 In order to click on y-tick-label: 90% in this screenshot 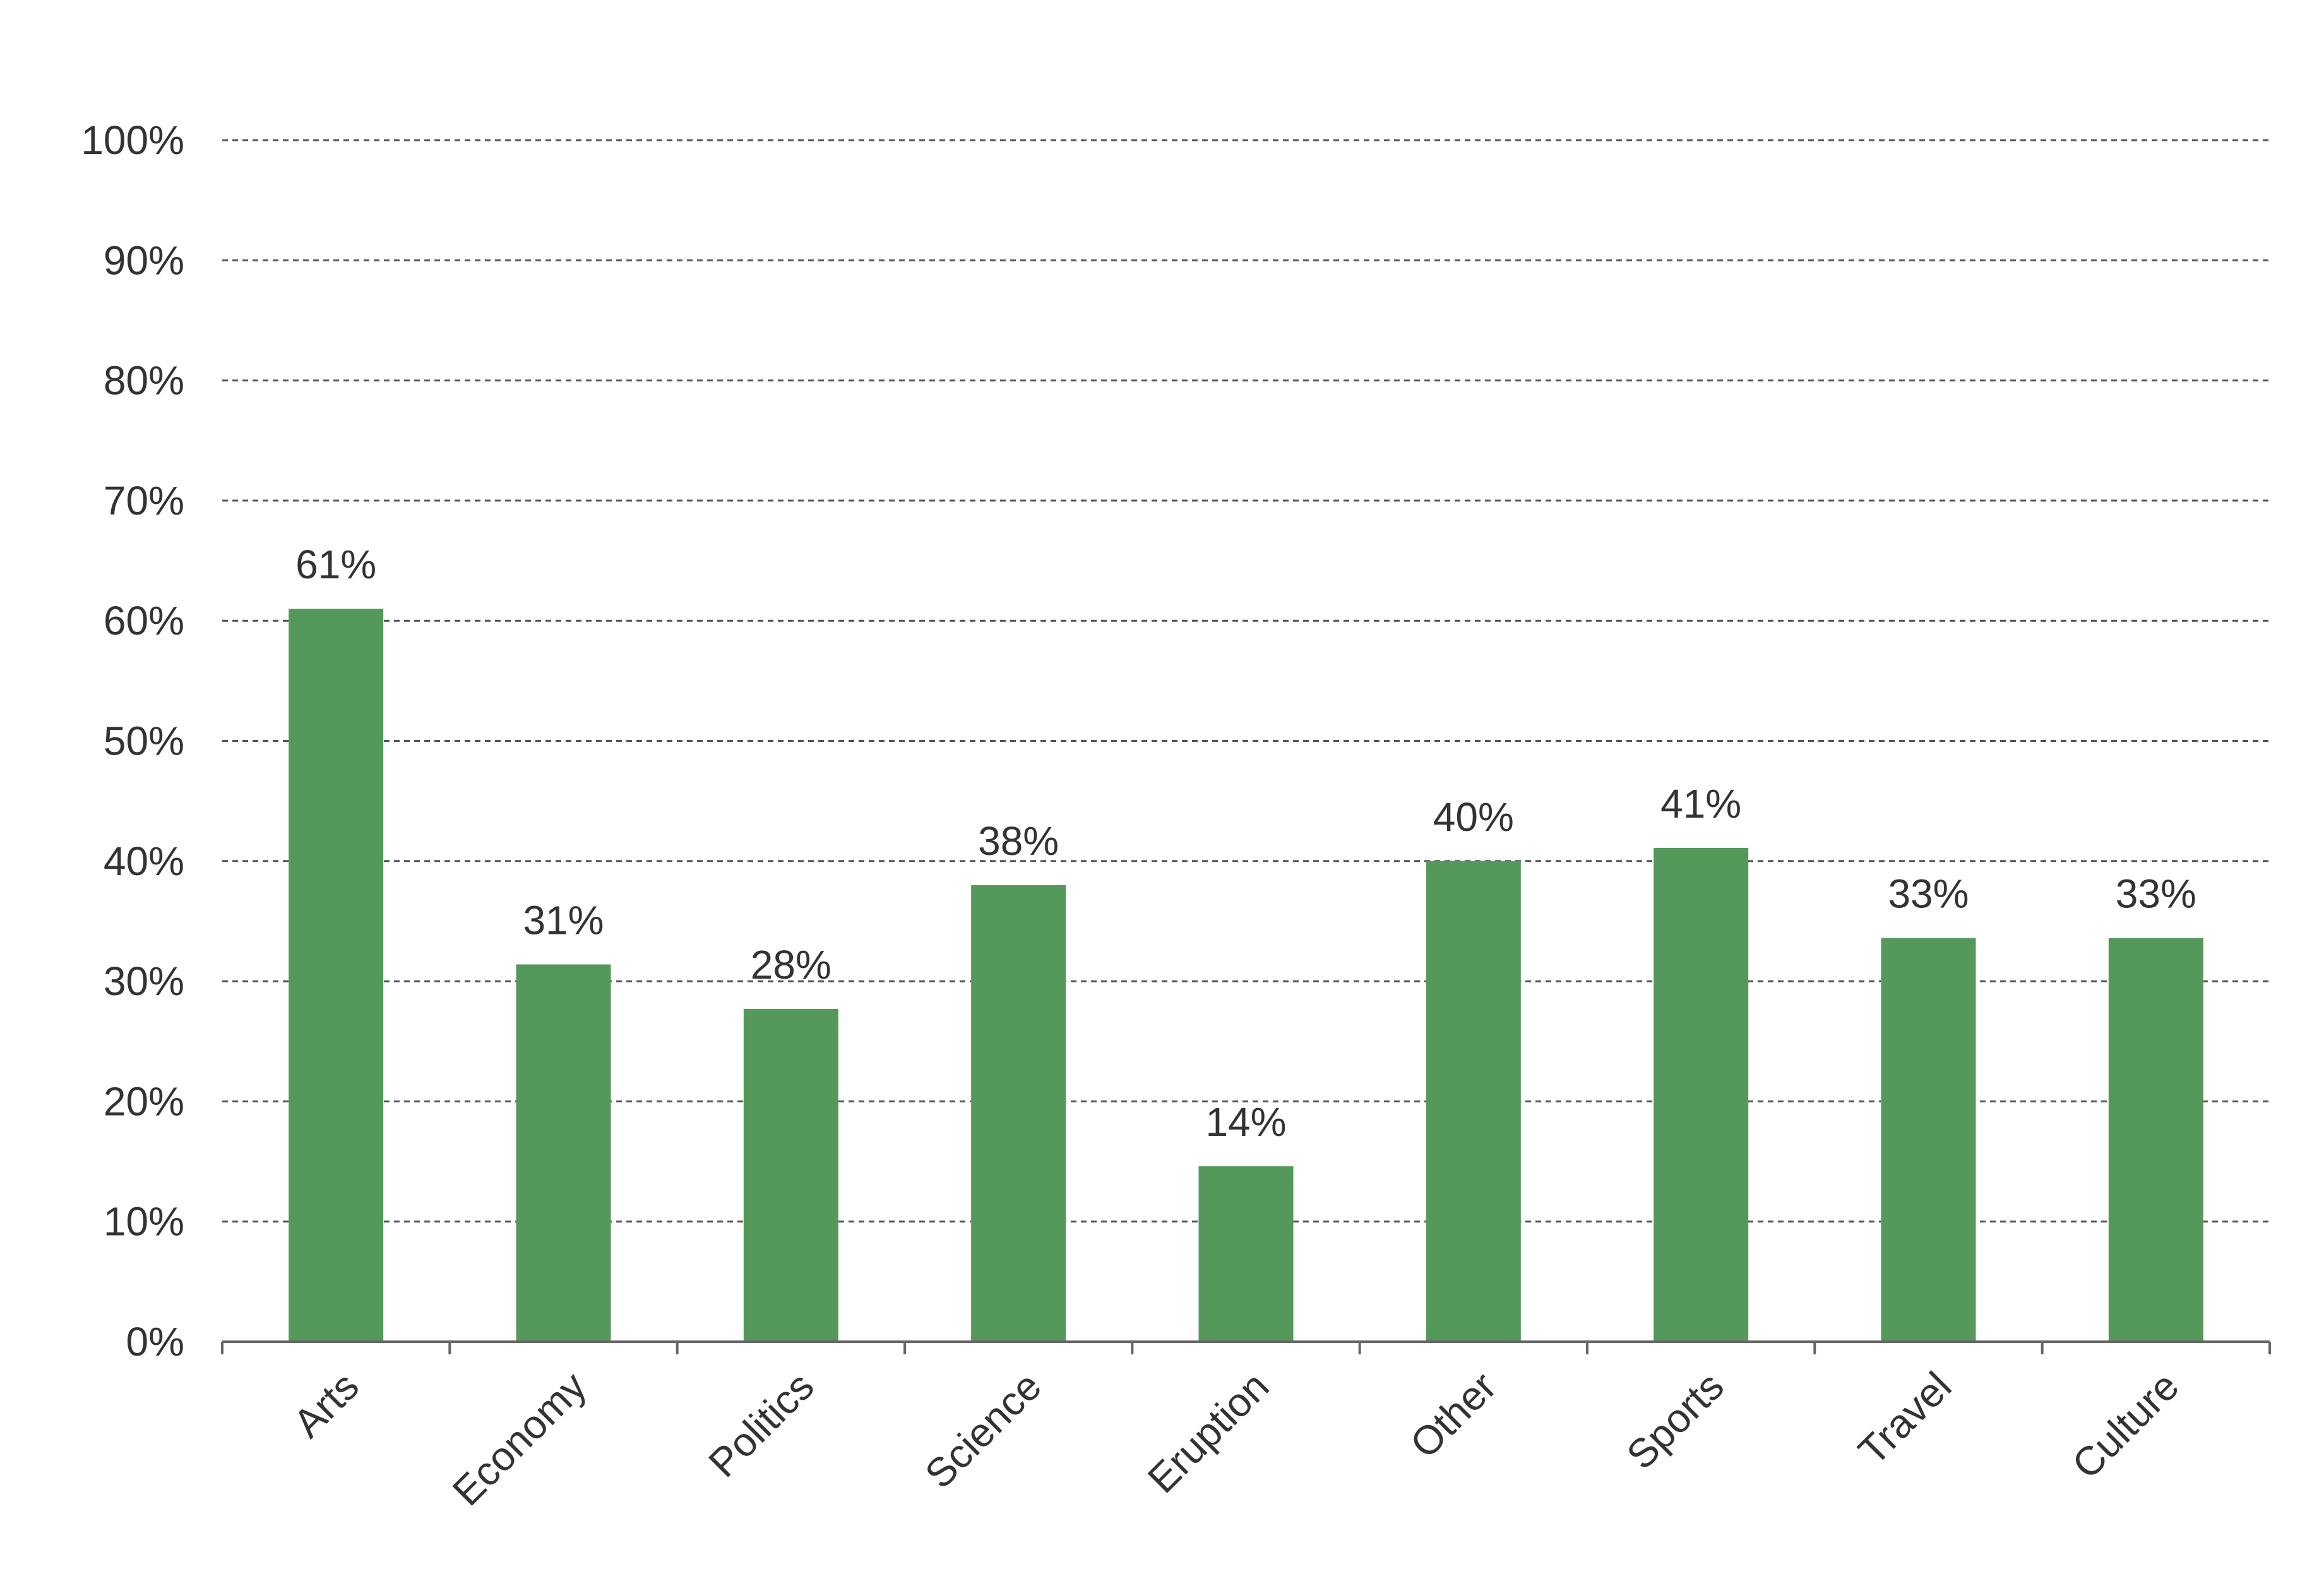, I will do `click(144, 260)`.